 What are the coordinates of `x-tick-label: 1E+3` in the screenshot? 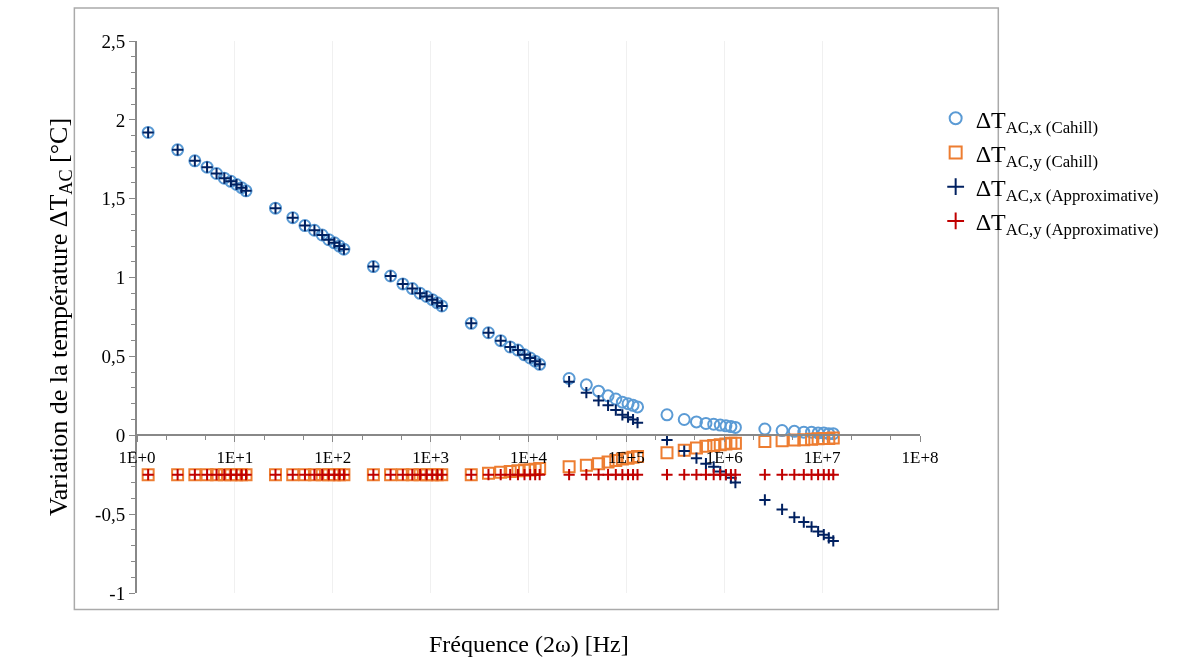 It's located at (431, 457).